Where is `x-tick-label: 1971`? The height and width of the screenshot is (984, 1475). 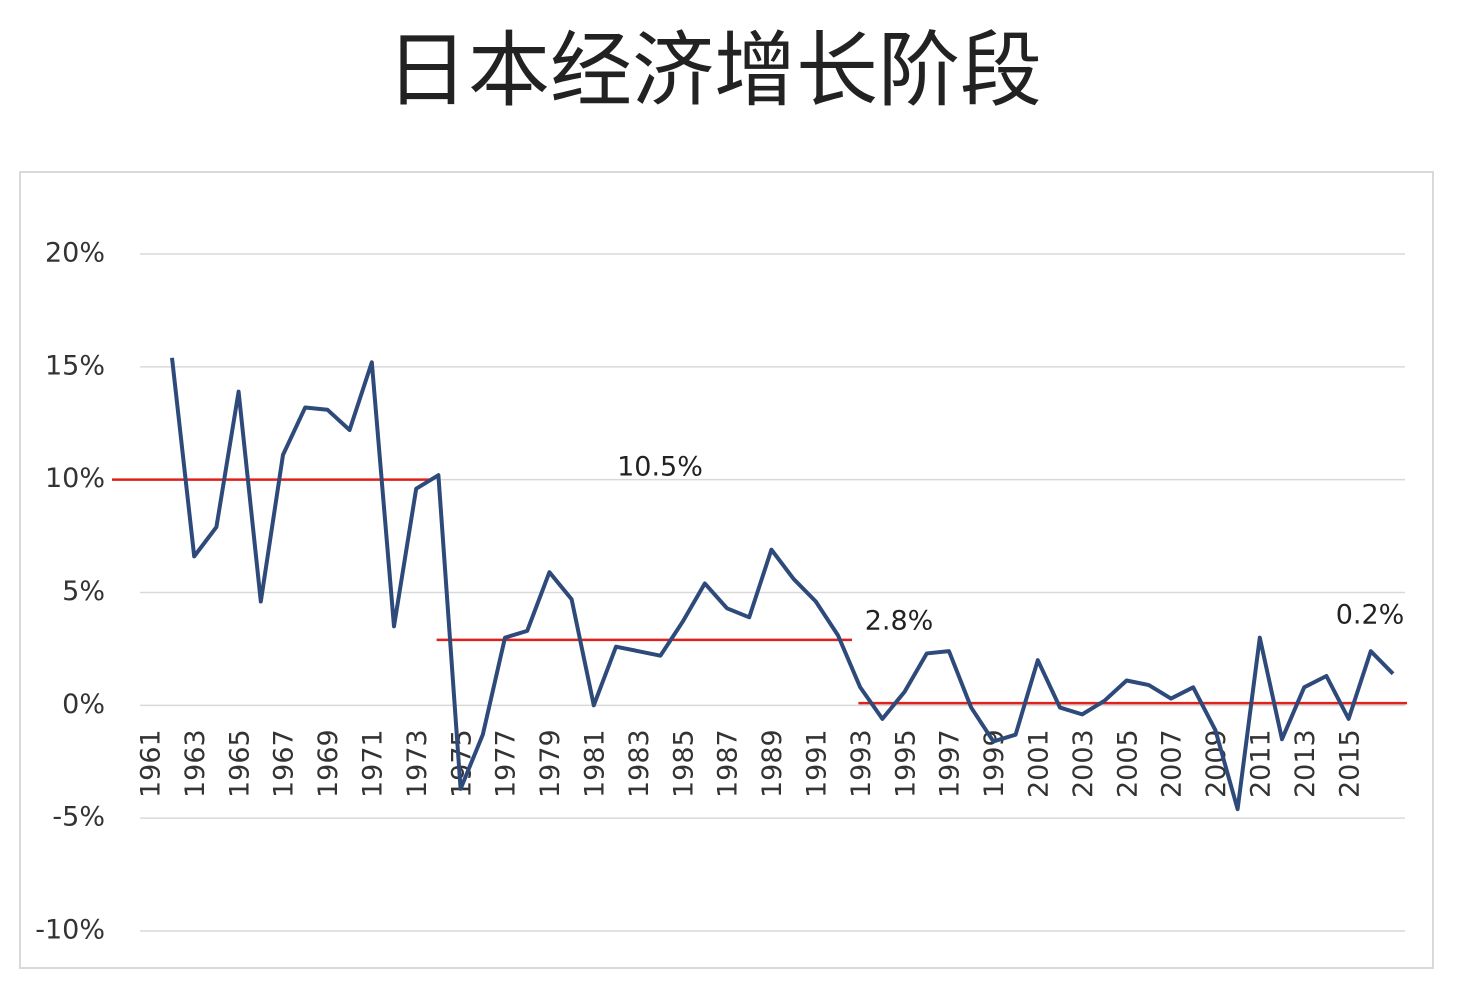
x-tick-label: 1971 is located at coordinates (373, 763).